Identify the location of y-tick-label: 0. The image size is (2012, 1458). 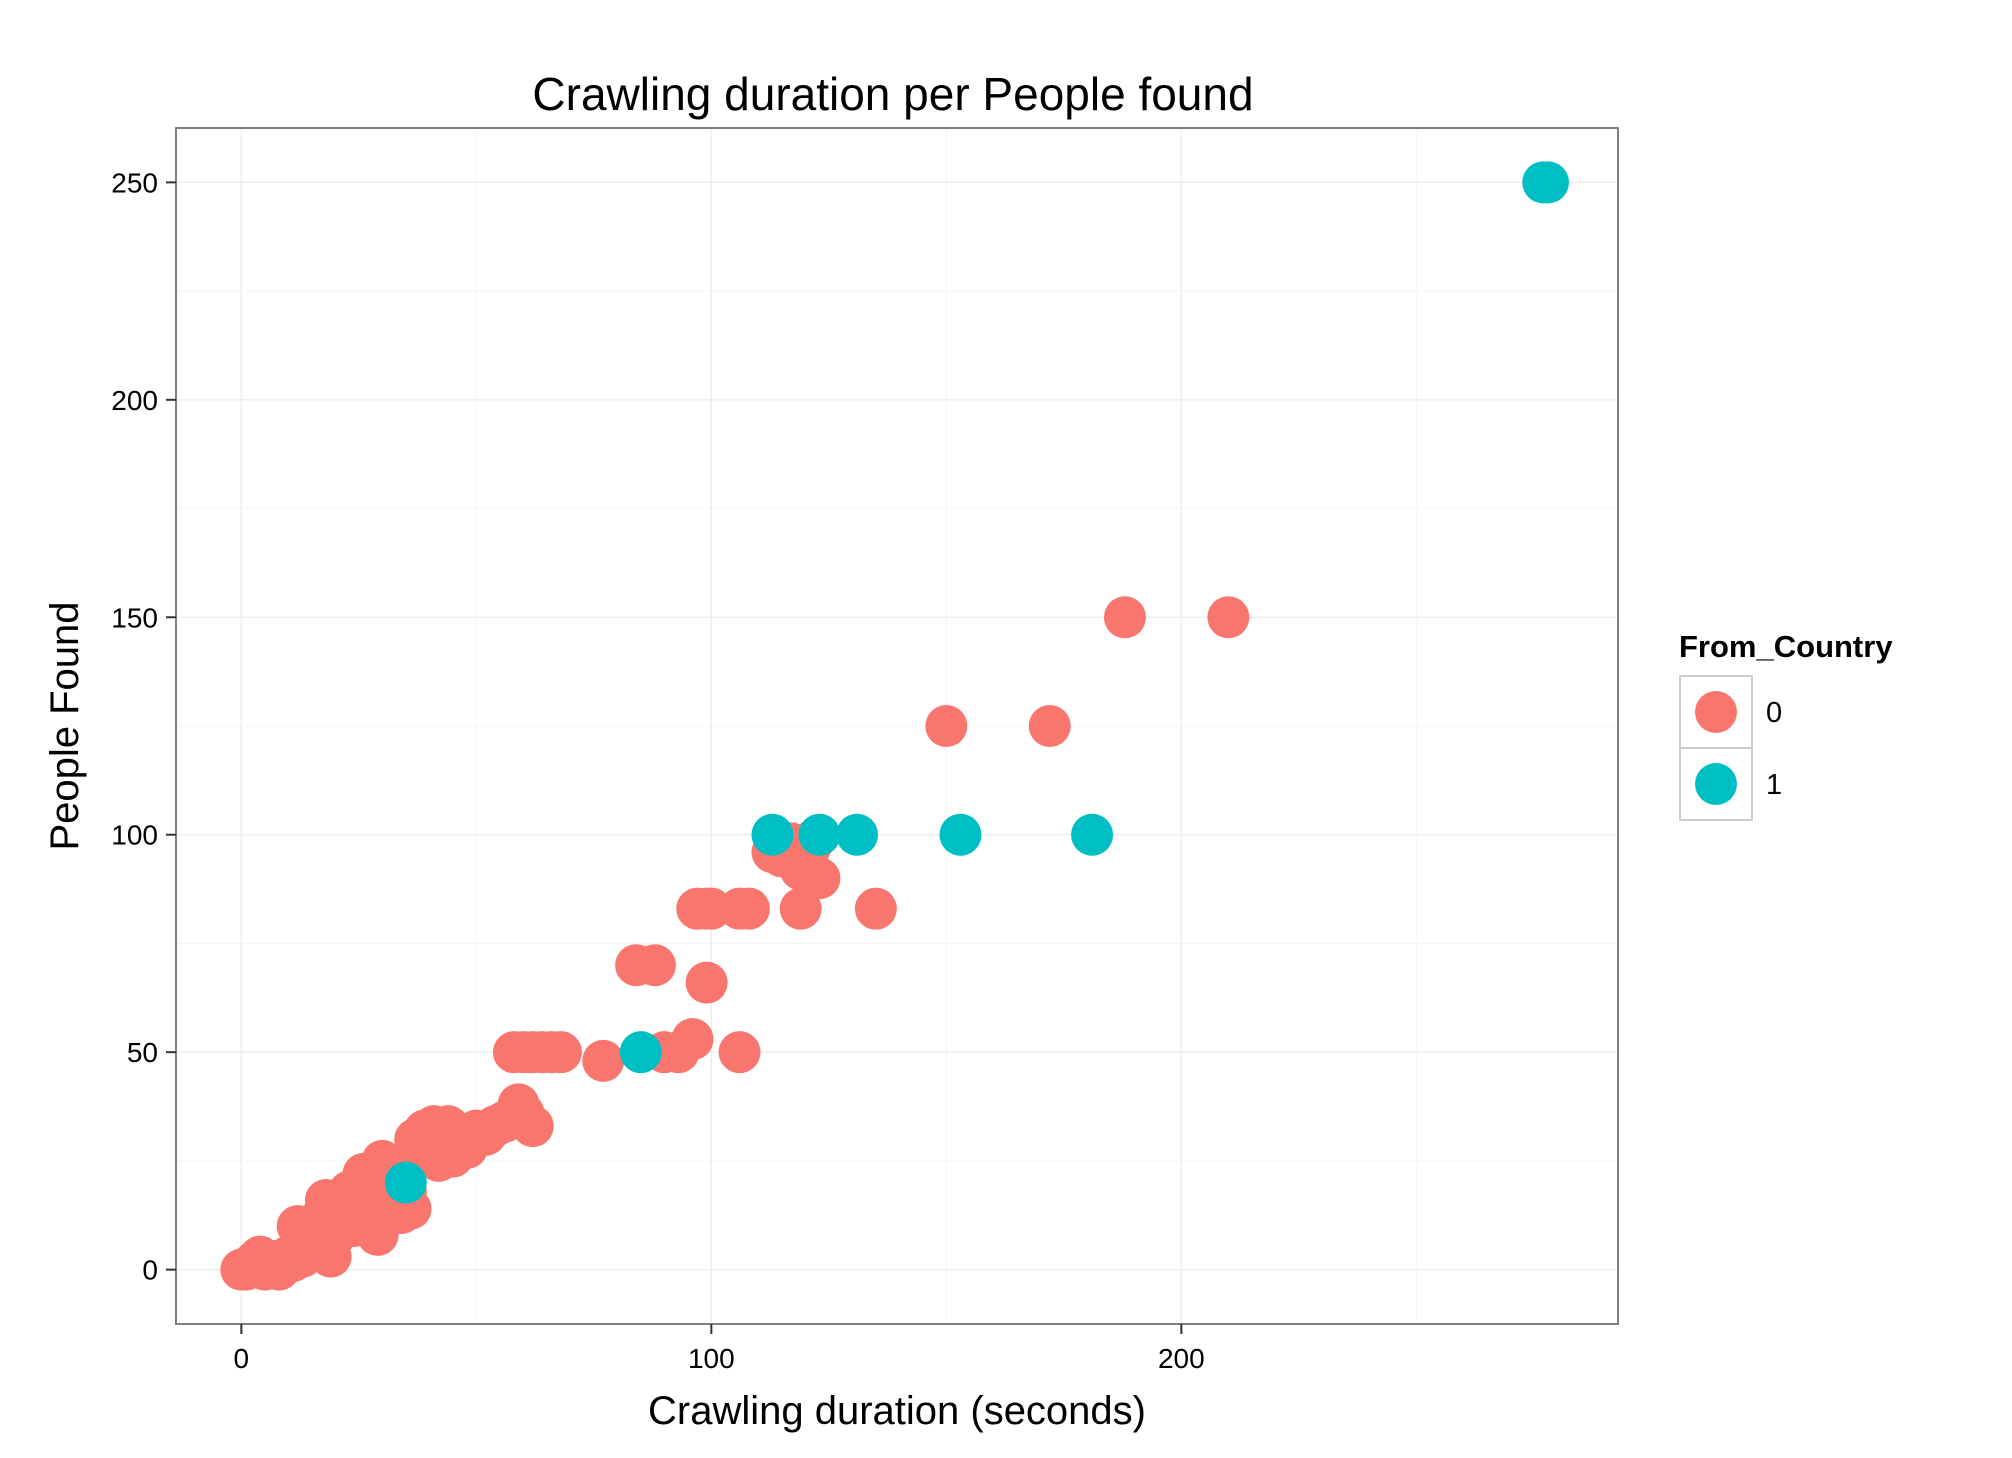
(150, 1270).